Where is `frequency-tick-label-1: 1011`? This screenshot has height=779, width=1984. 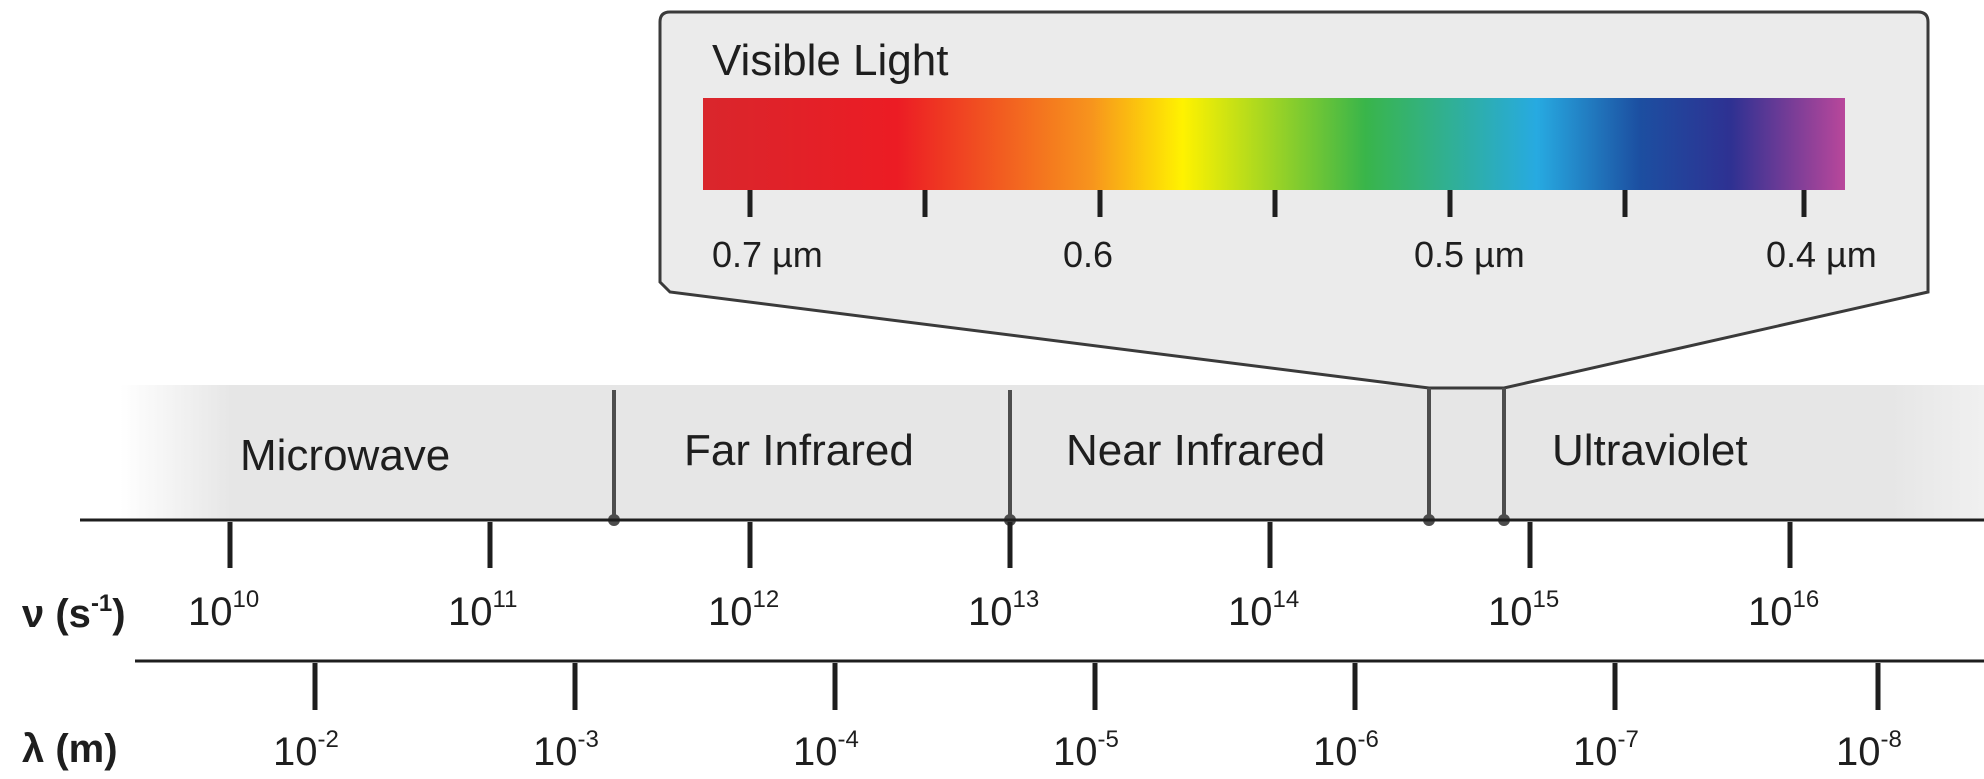
frequency-tick-label-1: 1011 is located at coordinates (482, 610).